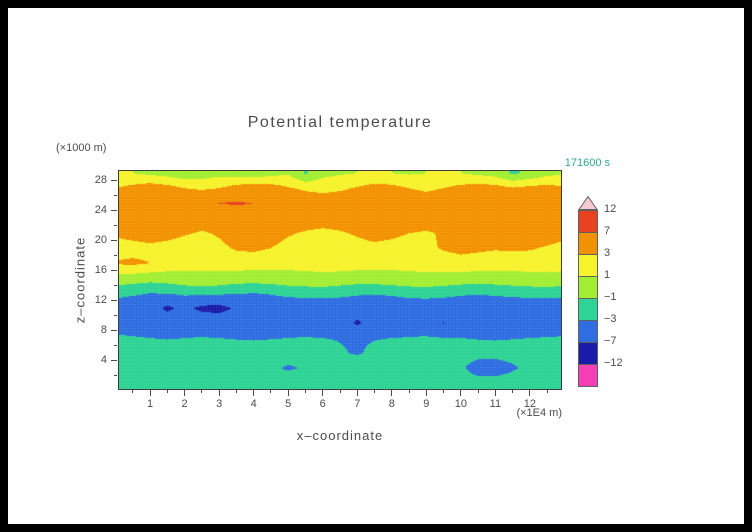 Image resolution: width=752 pixels, height=532 pixels. What do you see at coordinates (530, 404) in the screenshot?
I see `x-tick-label: 12` at bounding box center [530, 404].